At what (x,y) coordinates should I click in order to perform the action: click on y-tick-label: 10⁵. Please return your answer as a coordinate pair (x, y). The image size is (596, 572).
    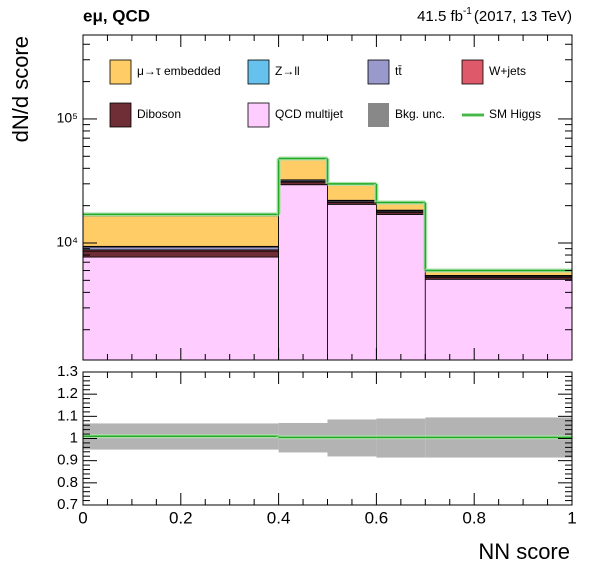
    Looking at the image, I should click on (67, 118).